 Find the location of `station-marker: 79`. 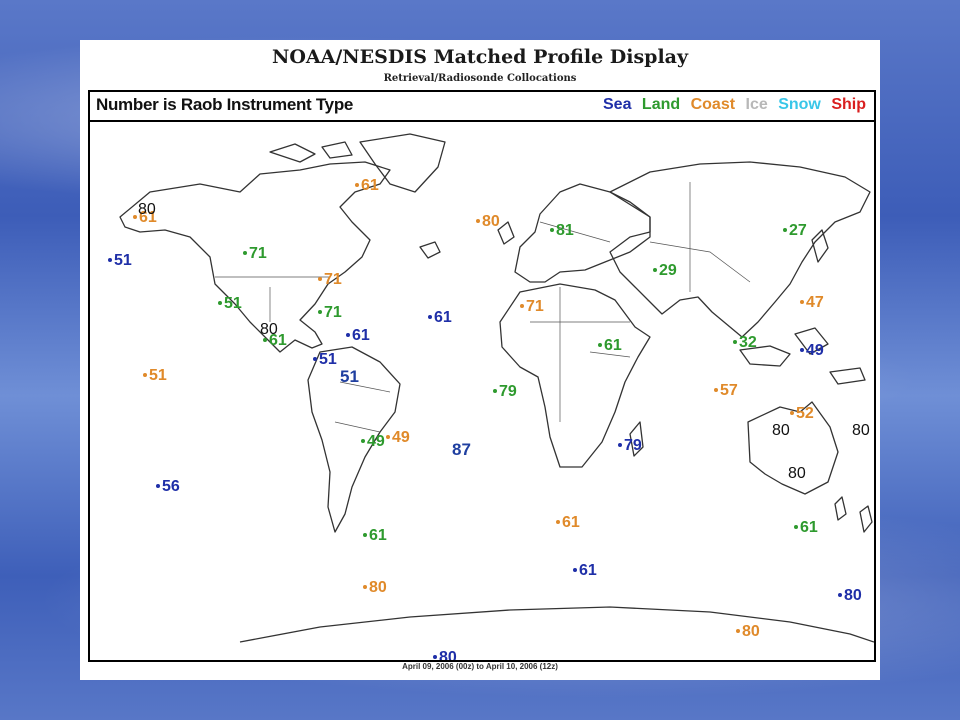

station-marker: 79 is located at coordinates (630, 445).